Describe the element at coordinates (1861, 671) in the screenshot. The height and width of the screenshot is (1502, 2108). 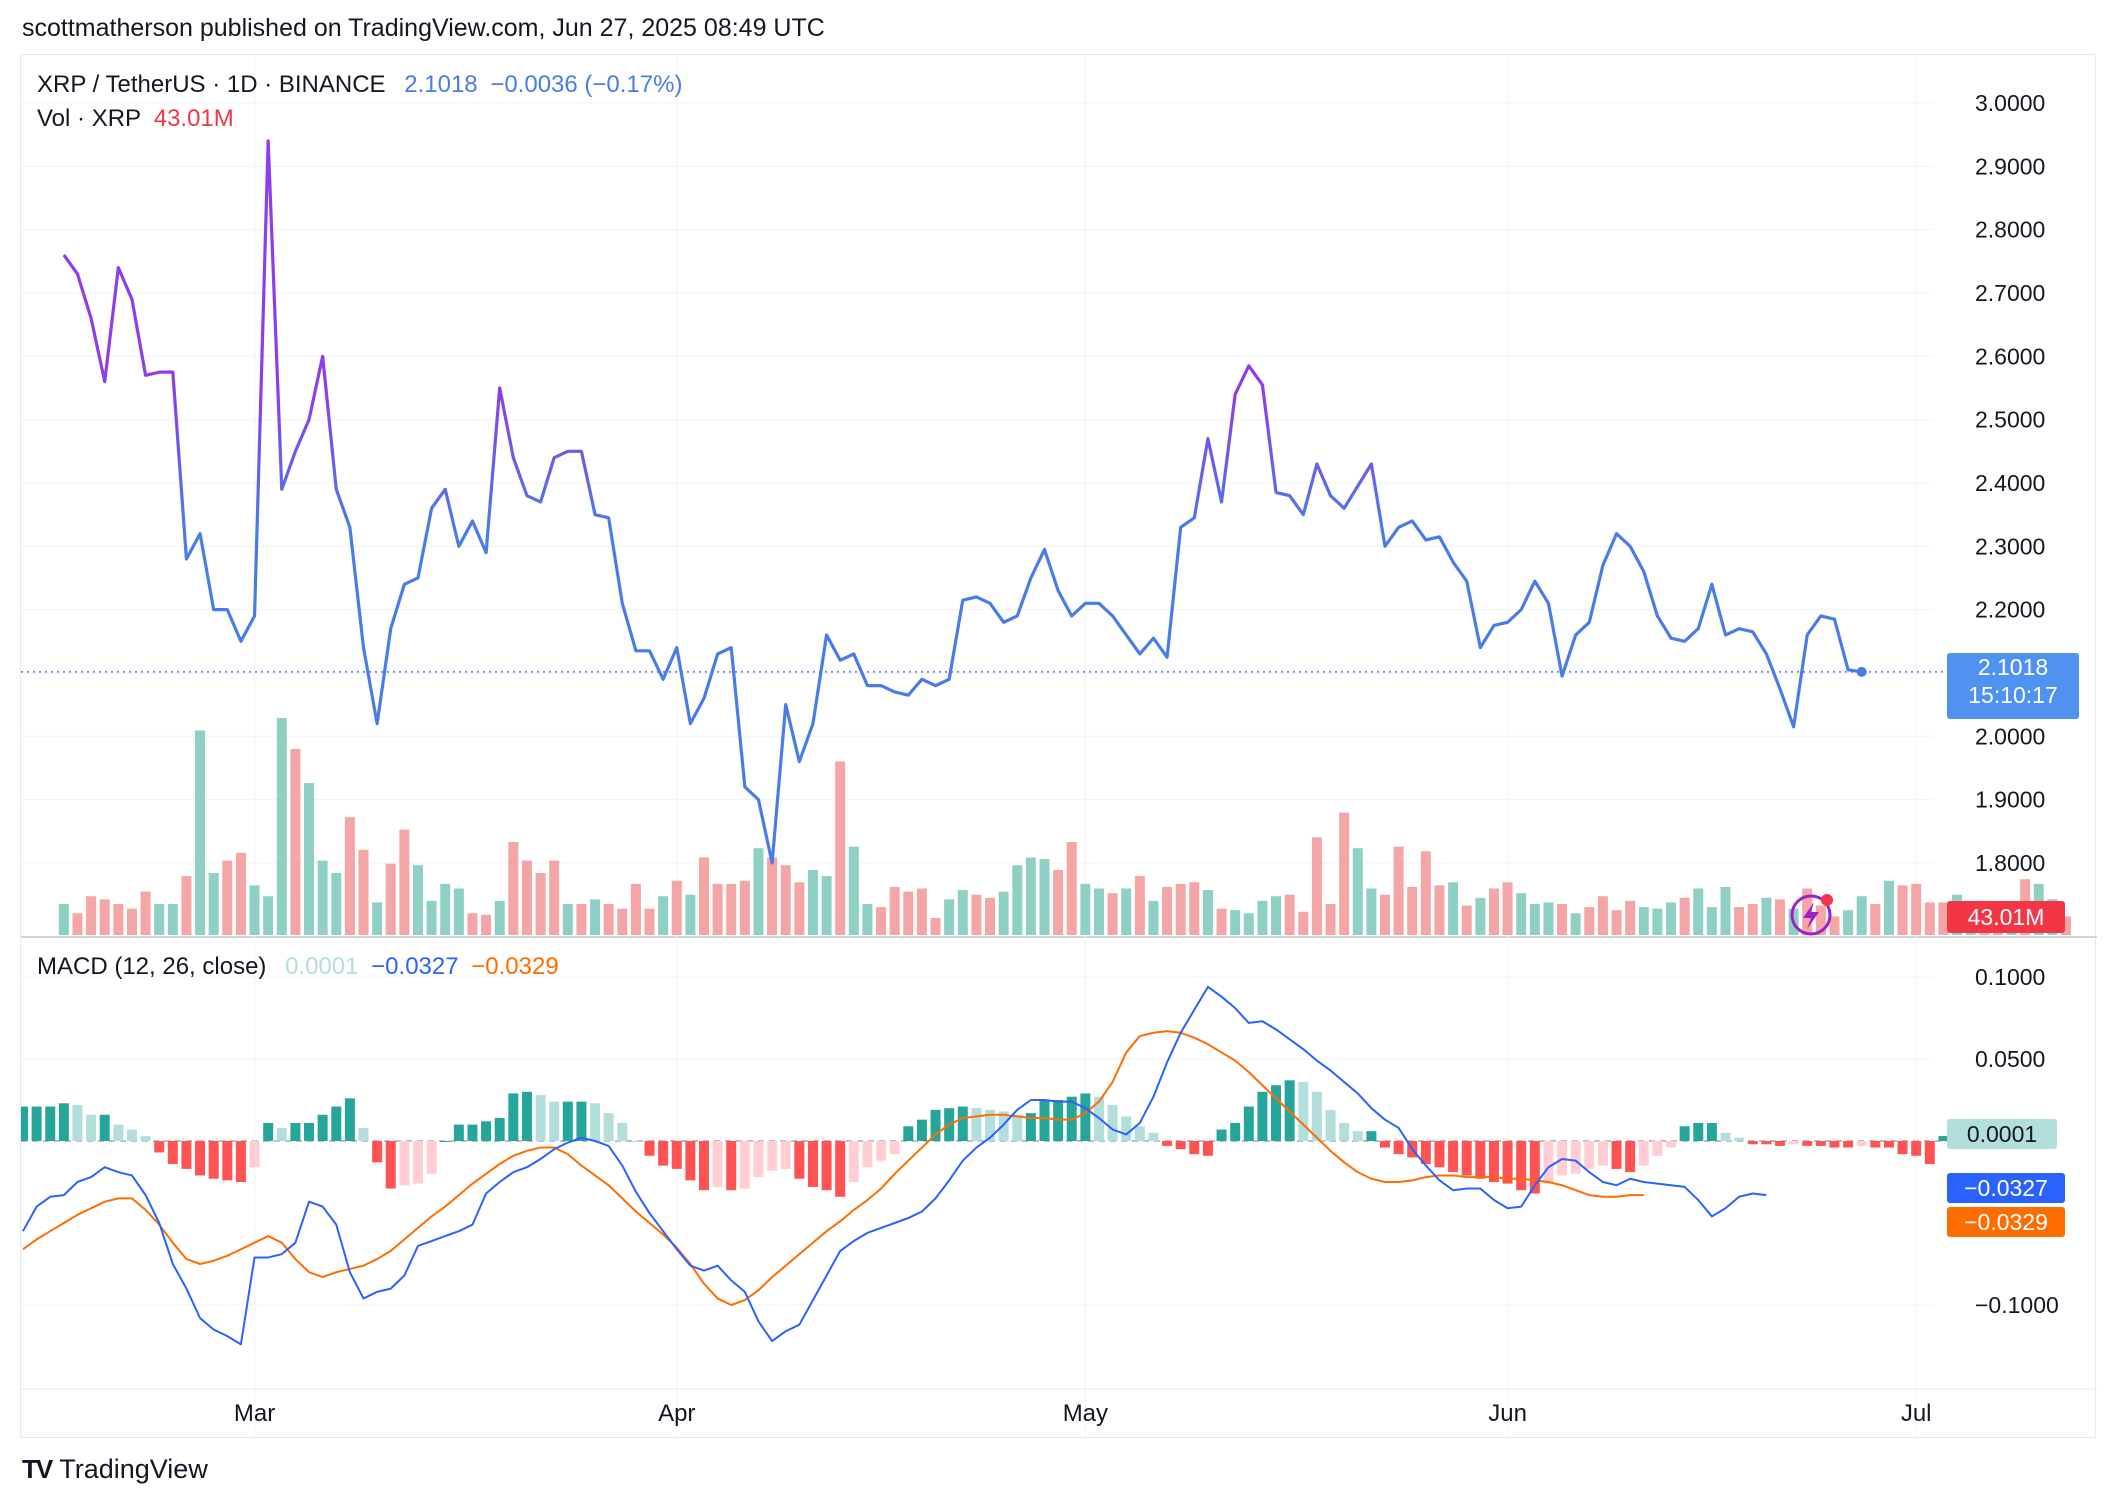
I see `last-price-dot` at that location.